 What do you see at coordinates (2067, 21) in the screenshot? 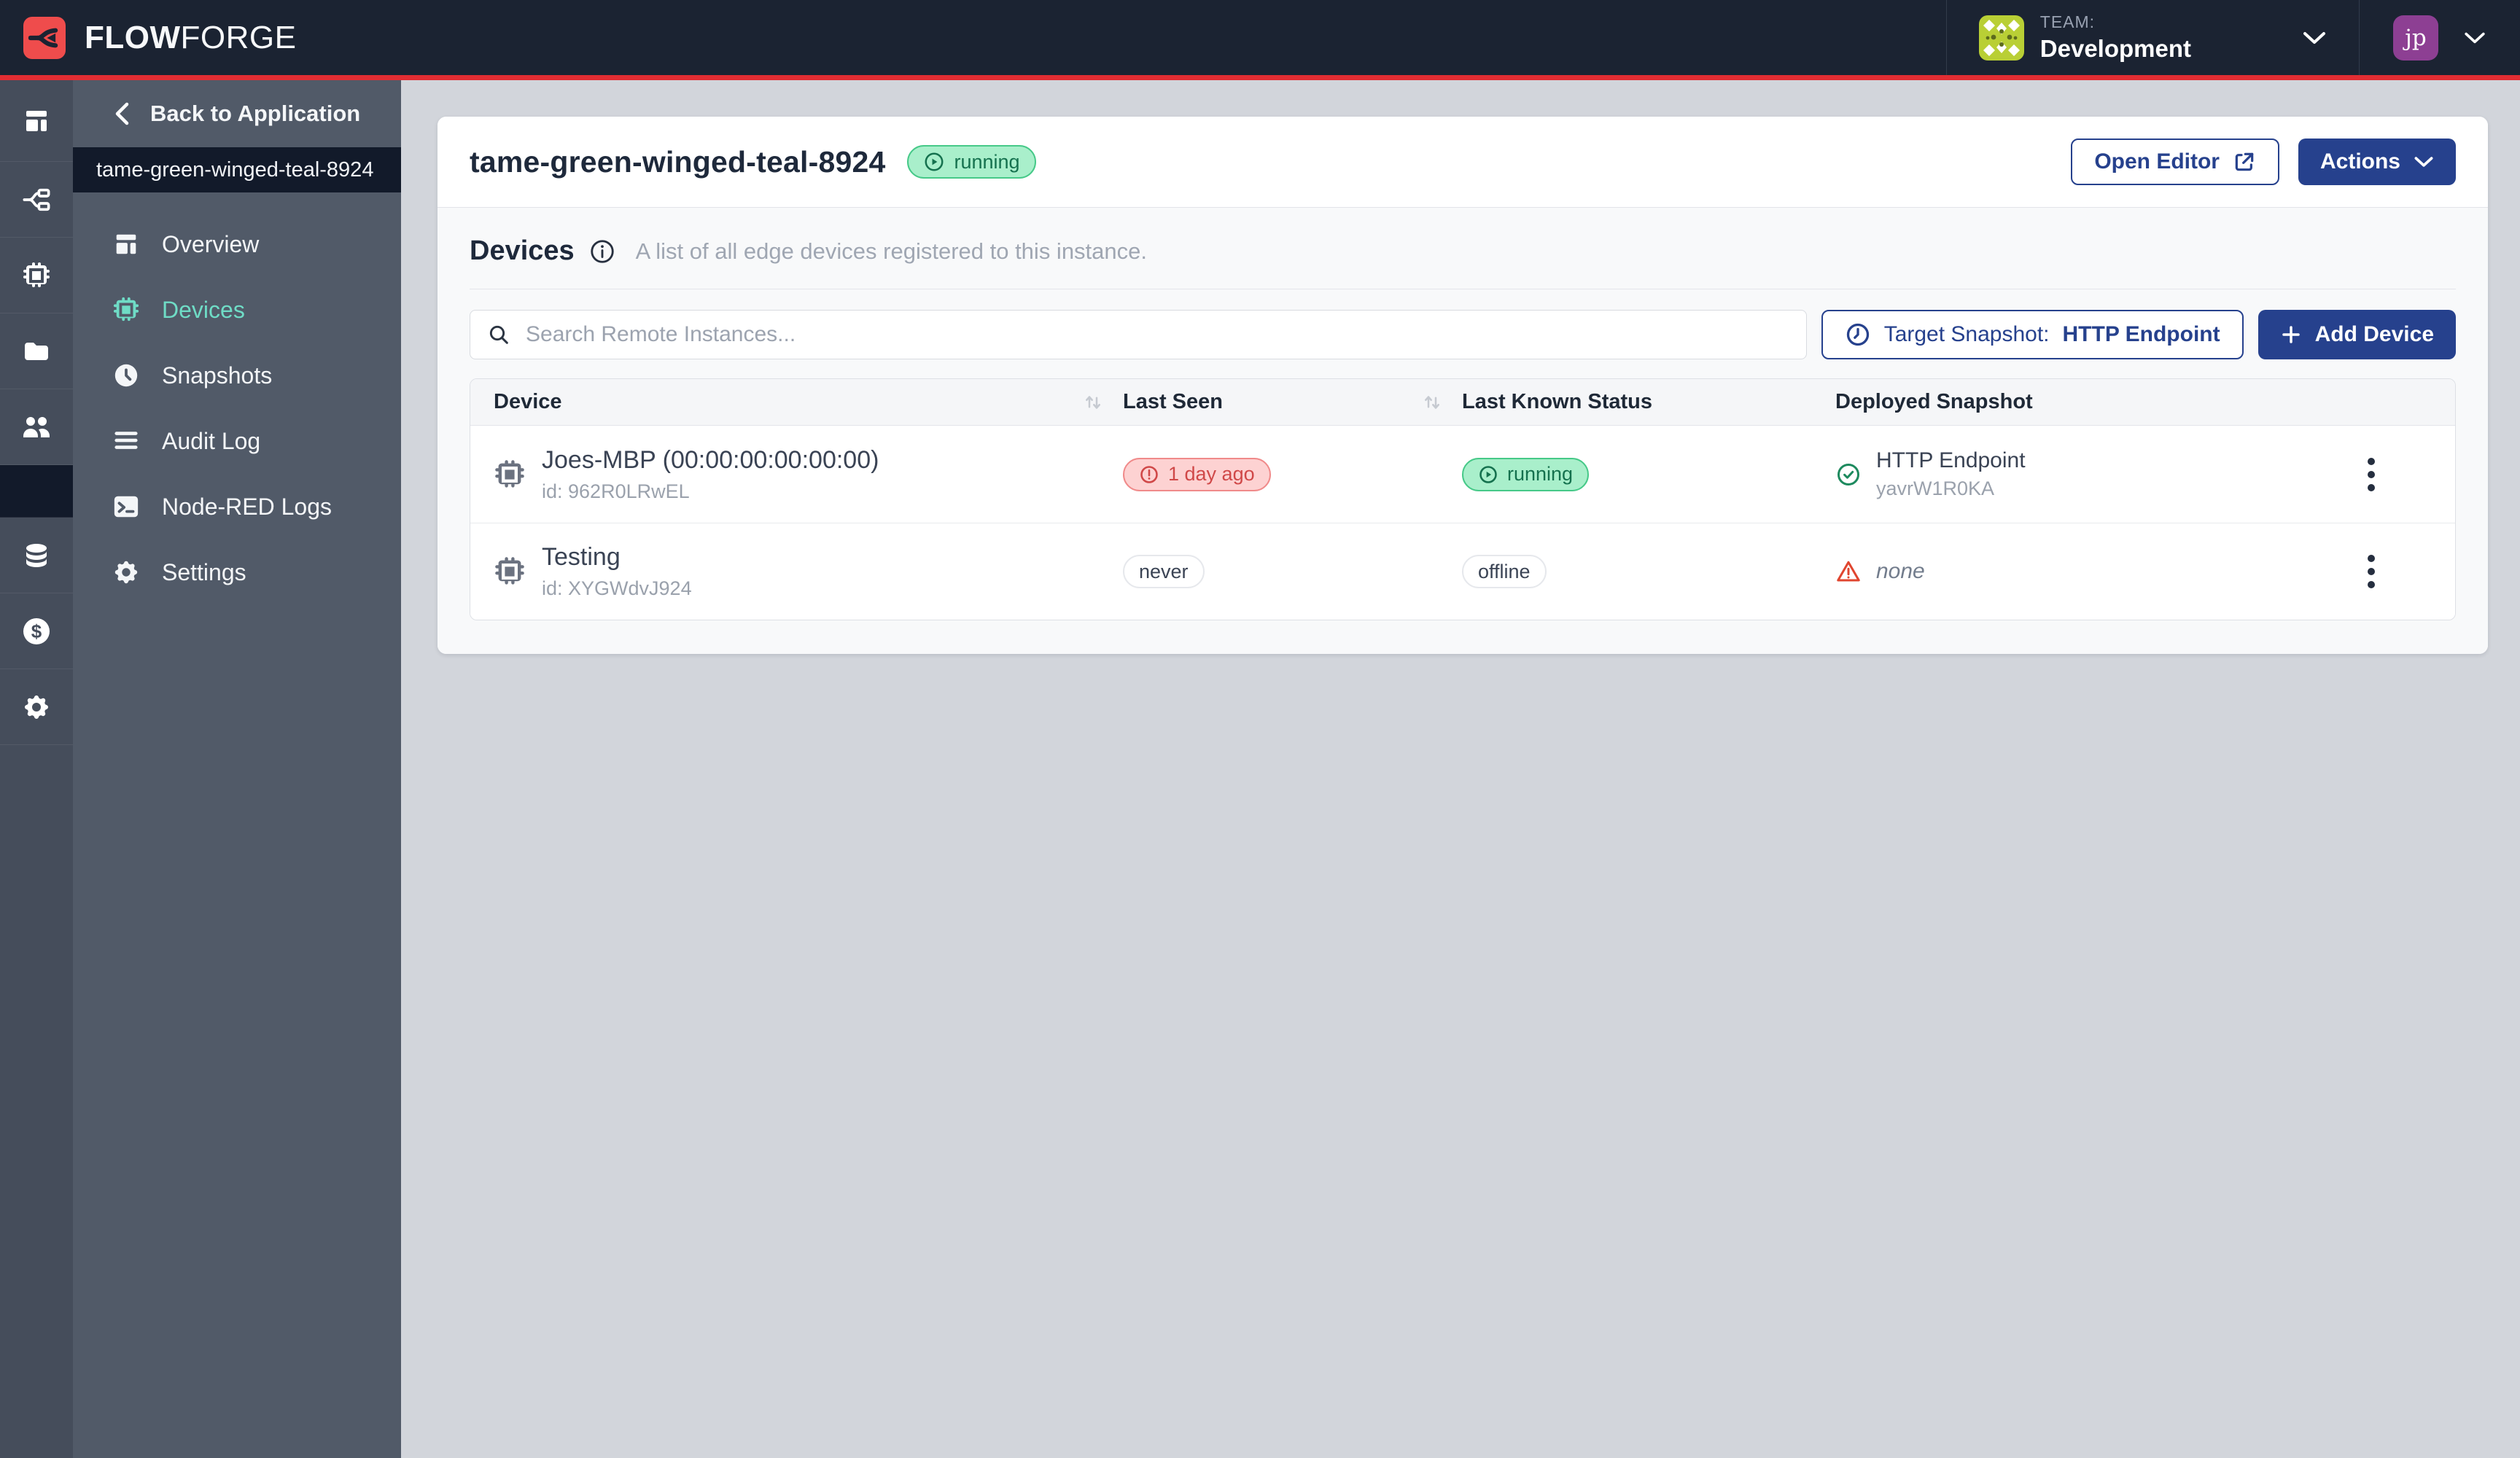
I see `team-label: TEAM:` at bounding box center [2067, 21].